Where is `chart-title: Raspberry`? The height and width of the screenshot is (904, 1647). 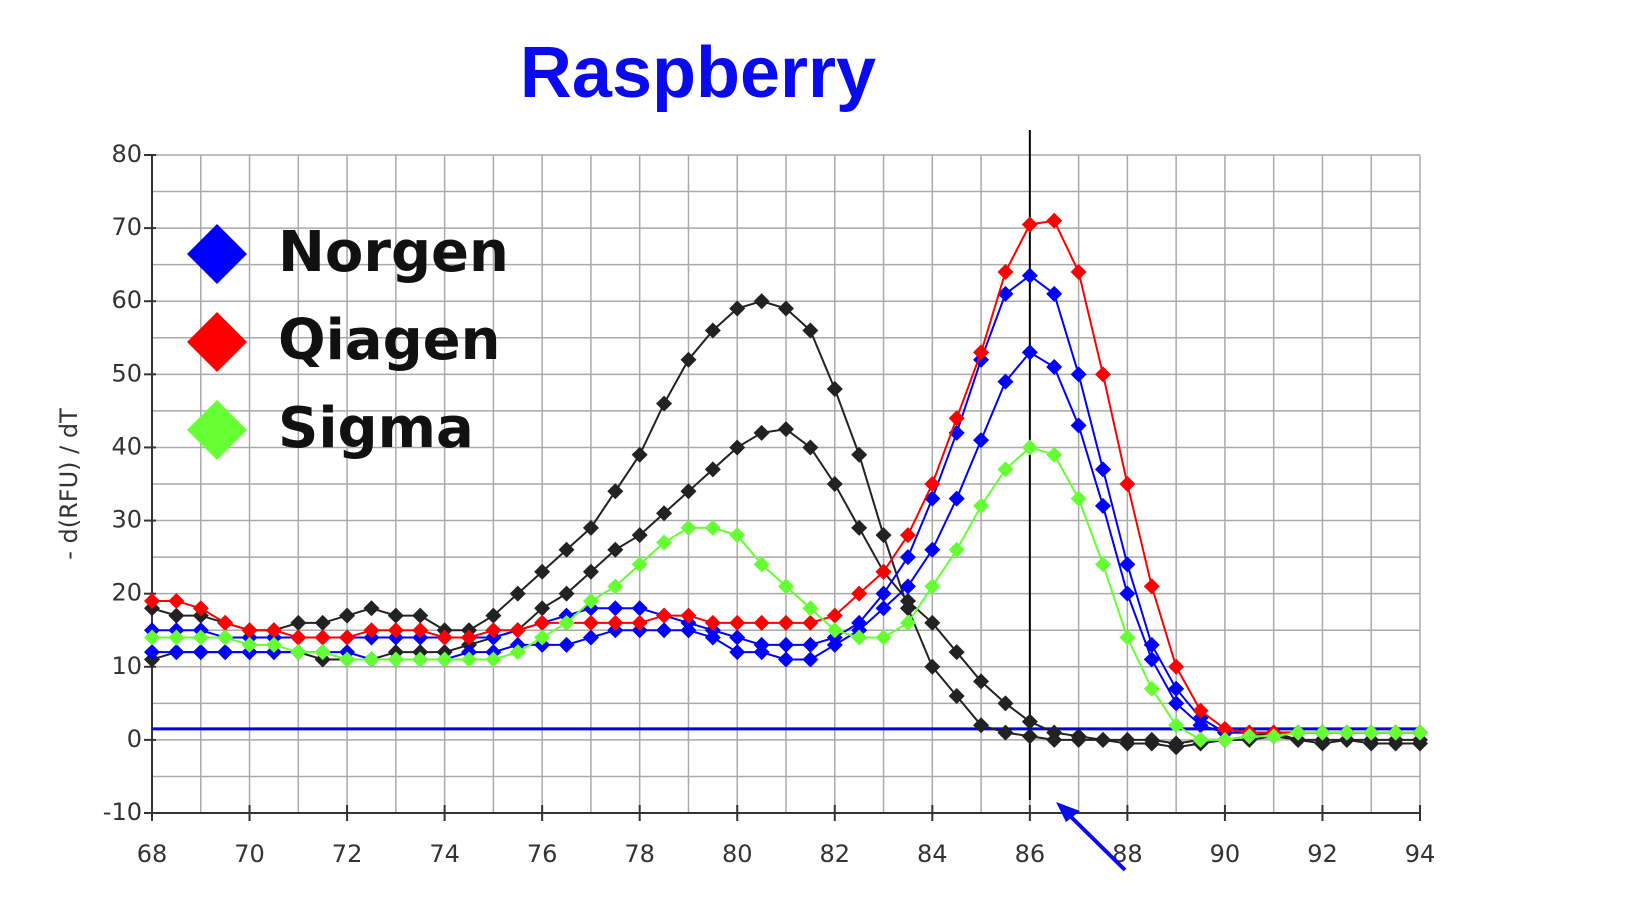 chart-title: Raspberry is located at coordinates (698, 73).